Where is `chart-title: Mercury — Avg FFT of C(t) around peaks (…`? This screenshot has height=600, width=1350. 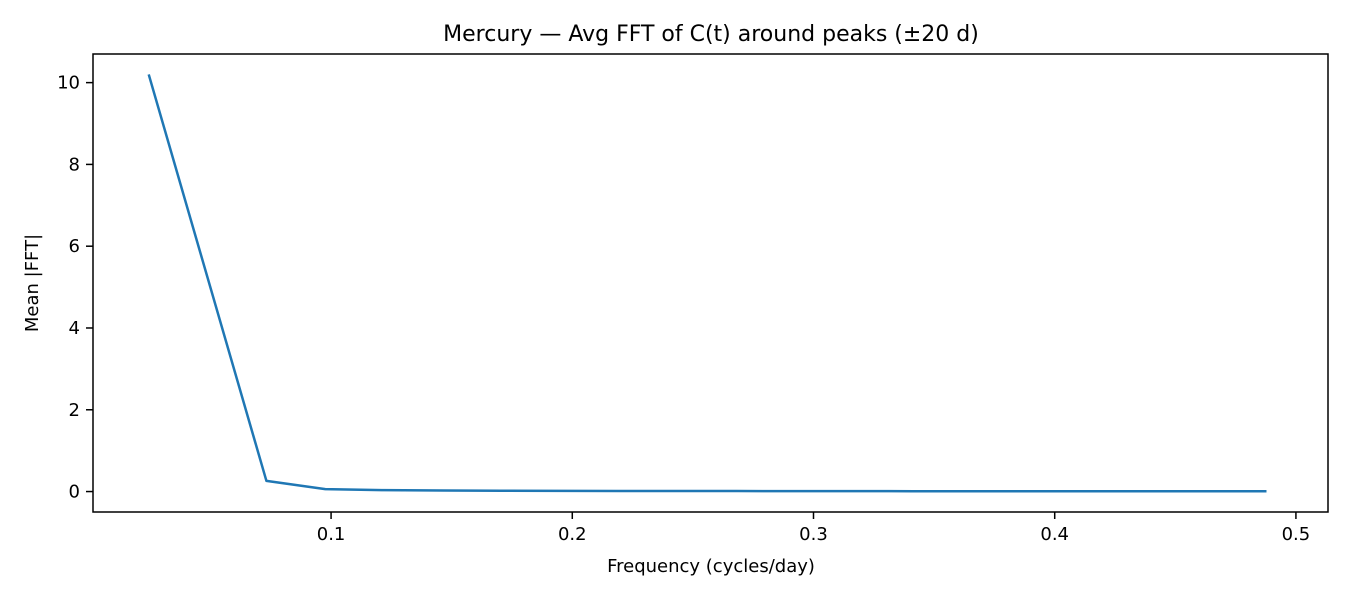
chart-title: Mercury — Avg FFT of C(t) around peaks (… is located at coordinates (711, 34).